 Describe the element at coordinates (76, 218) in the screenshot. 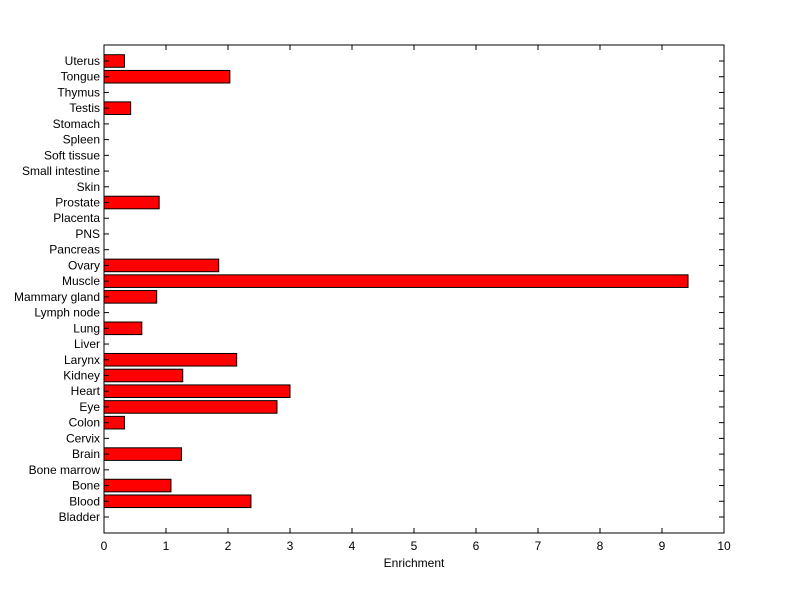

I see `y-tick-label: Placenta` at that location.